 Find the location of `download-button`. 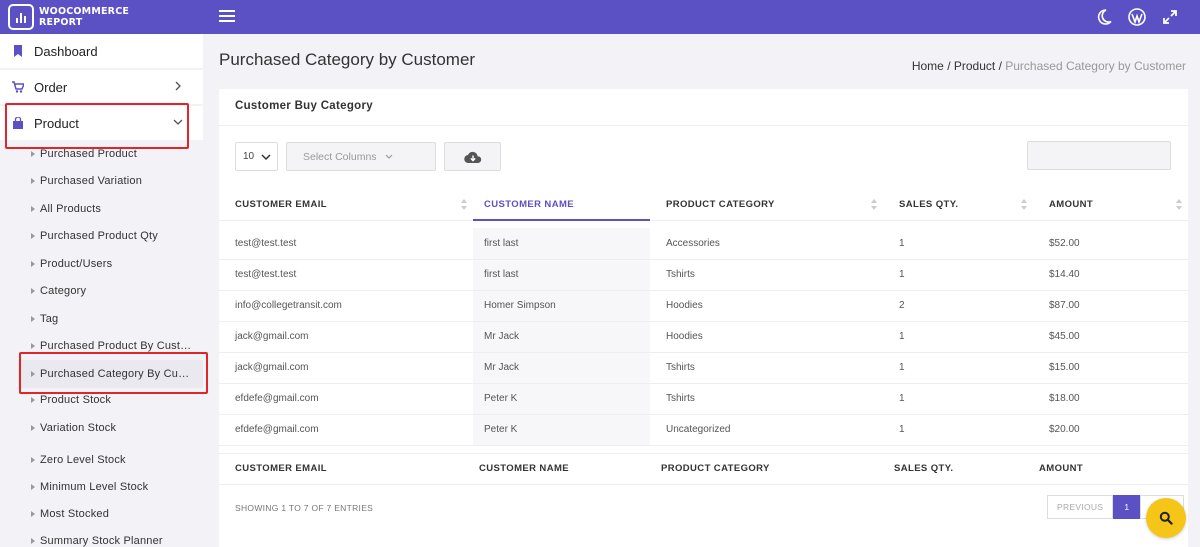

download-button is located at coordinates (472, 156).